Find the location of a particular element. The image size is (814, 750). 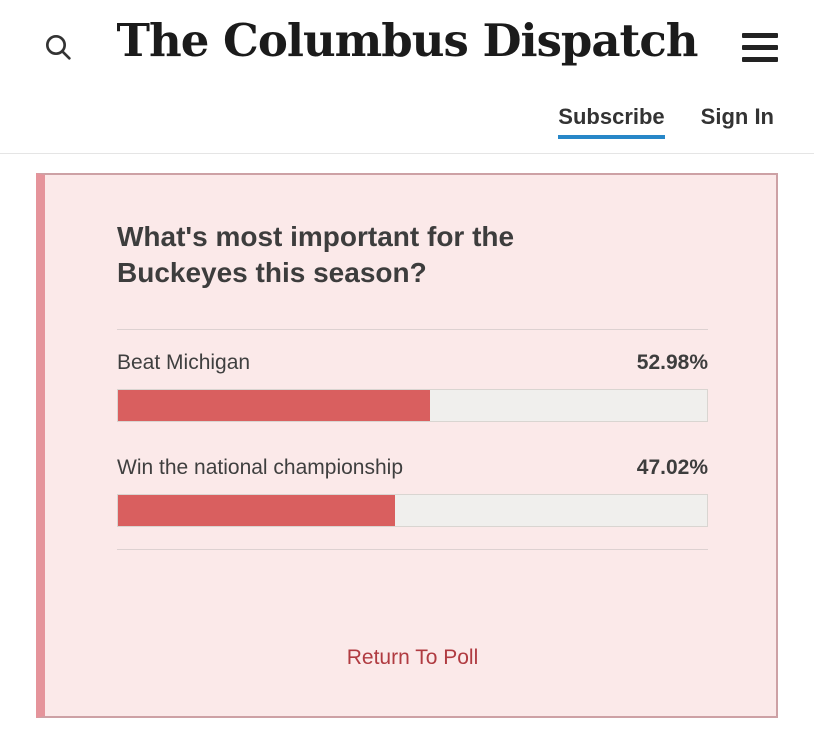

return-row: Return To Poll is located at coordinates (412, 658).